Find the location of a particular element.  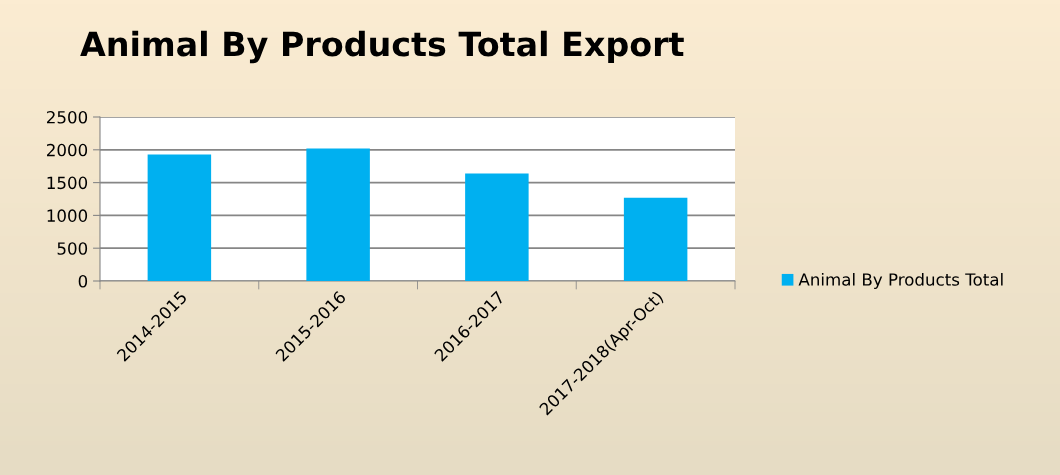

y-tick-label: 1500 is located at coordinates (67, 183).